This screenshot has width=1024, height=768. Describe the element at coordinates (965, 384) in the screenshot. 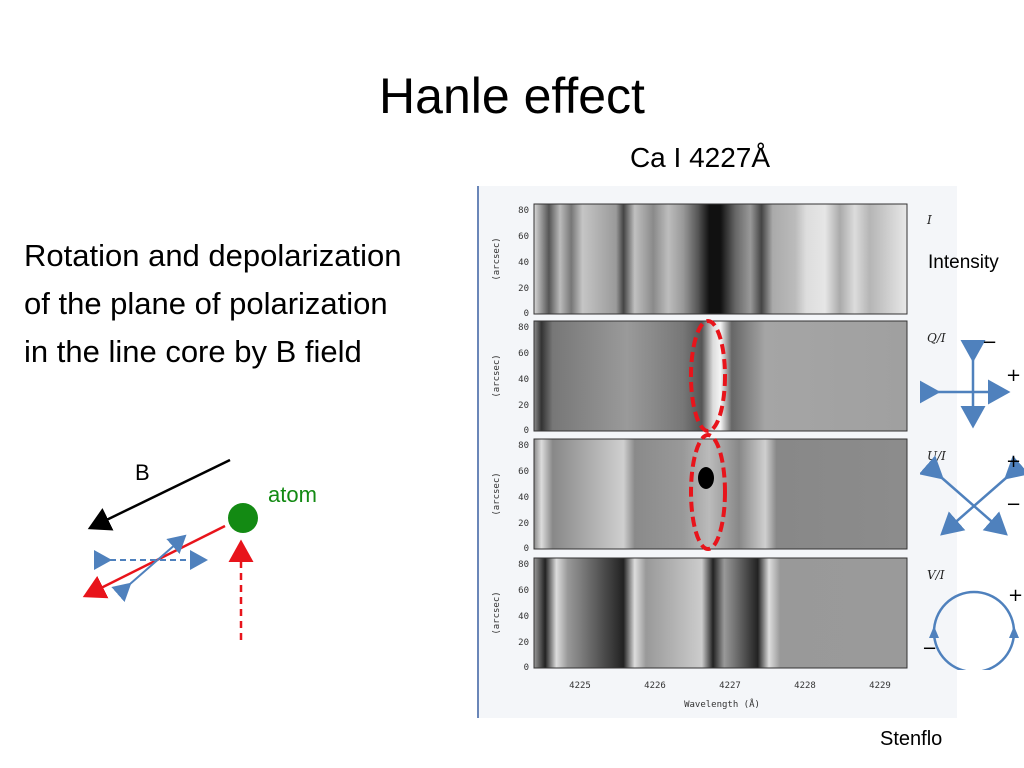

I see `q-cross-icon` at that location.